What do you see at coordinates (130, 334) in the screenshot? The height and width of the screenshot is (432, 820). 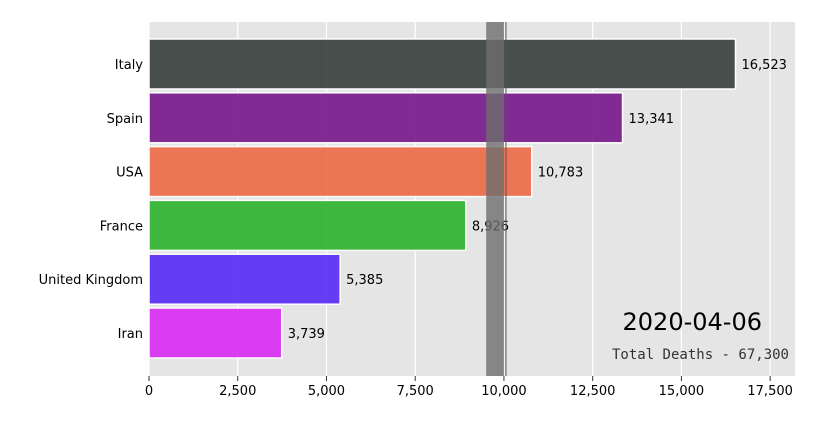 I see `category-label: Iran` at bounding box center [130, 334].